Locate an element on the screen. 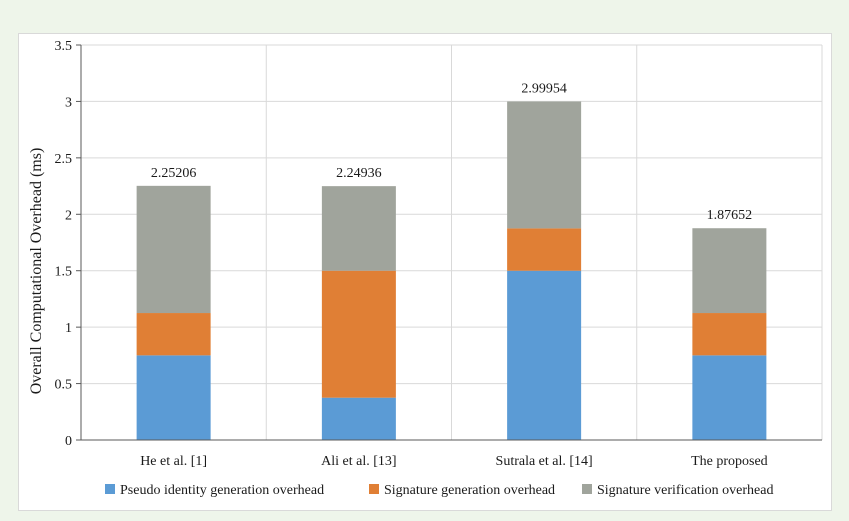 Image resolution: width=849 pixels, height=521 pixels. bar-total-label: 2.99954 is located at coordinates (544, 88).